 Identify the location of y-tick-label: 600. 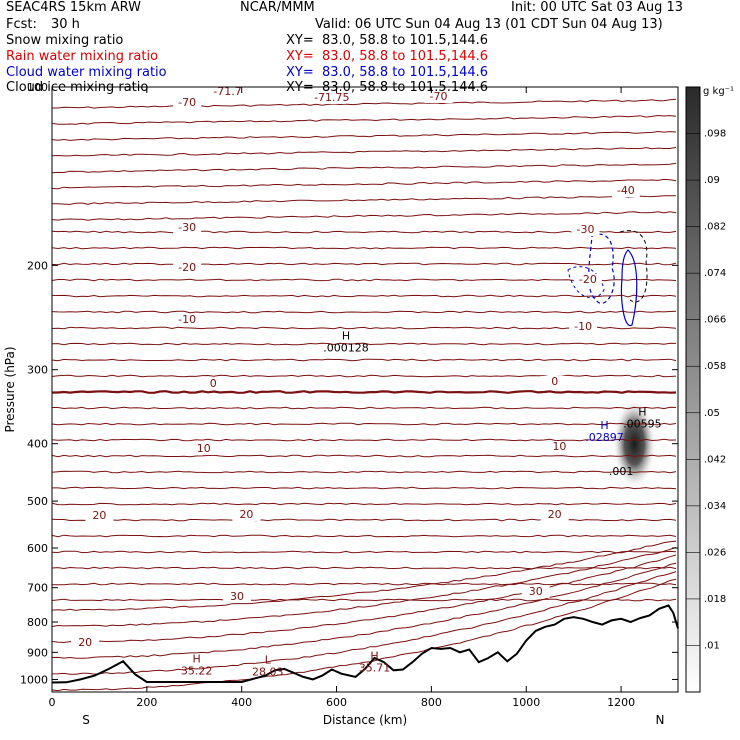
(37, 548).